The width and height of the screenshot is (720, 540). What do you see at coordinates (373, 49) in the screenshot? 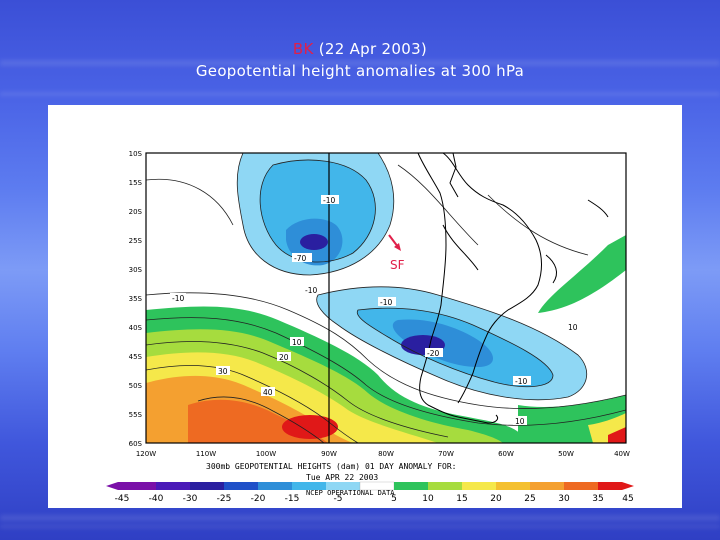
I see `case-date: (22 Apr 2003)` at bounding box center [373, 49].